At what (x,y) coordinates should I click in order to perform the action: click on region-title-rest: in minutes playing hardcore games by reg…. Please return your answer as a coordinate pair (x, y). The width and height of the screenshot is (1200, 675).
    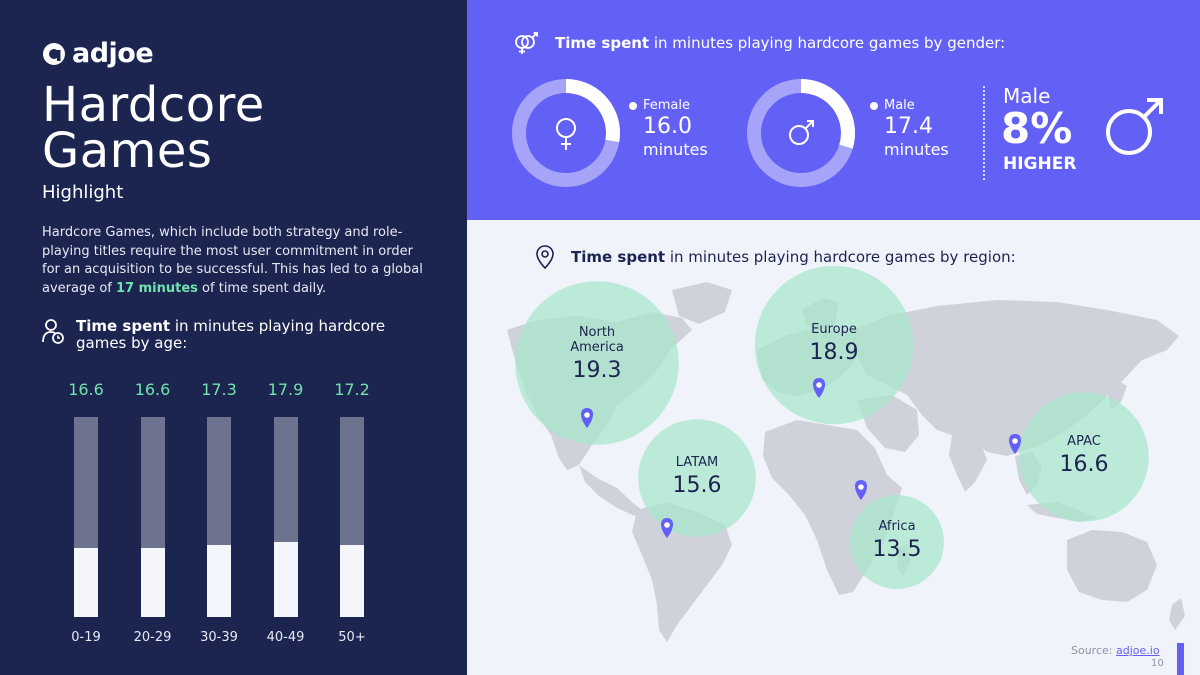
    Looking at the image, I should click on (840, 257).